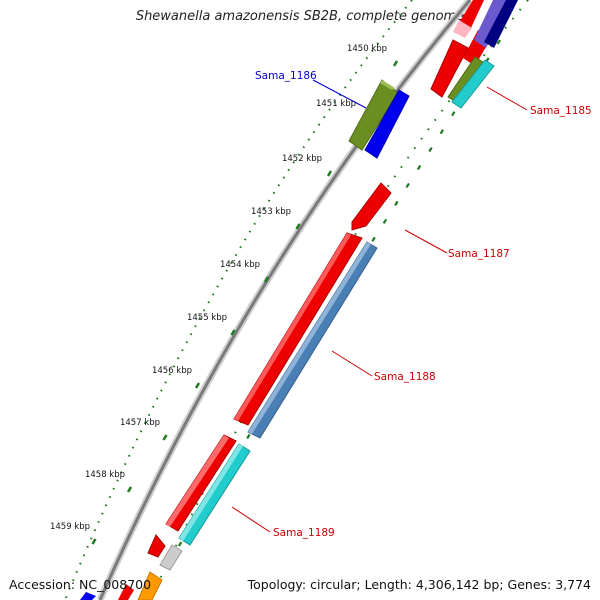 The width and height of the screenshot is (600, 600). Describe the element at coordinates (150, 585) in the screenshot. I see `gene-orange-small` at that location.